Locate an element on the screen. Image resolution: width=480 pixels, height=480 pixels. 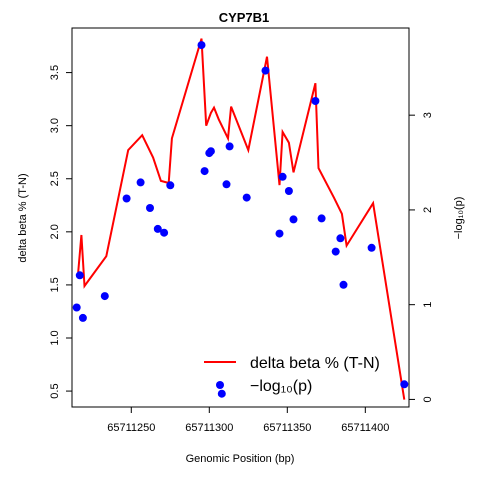
x-tick-label: 65711400 is located at coordinates (365, 428).